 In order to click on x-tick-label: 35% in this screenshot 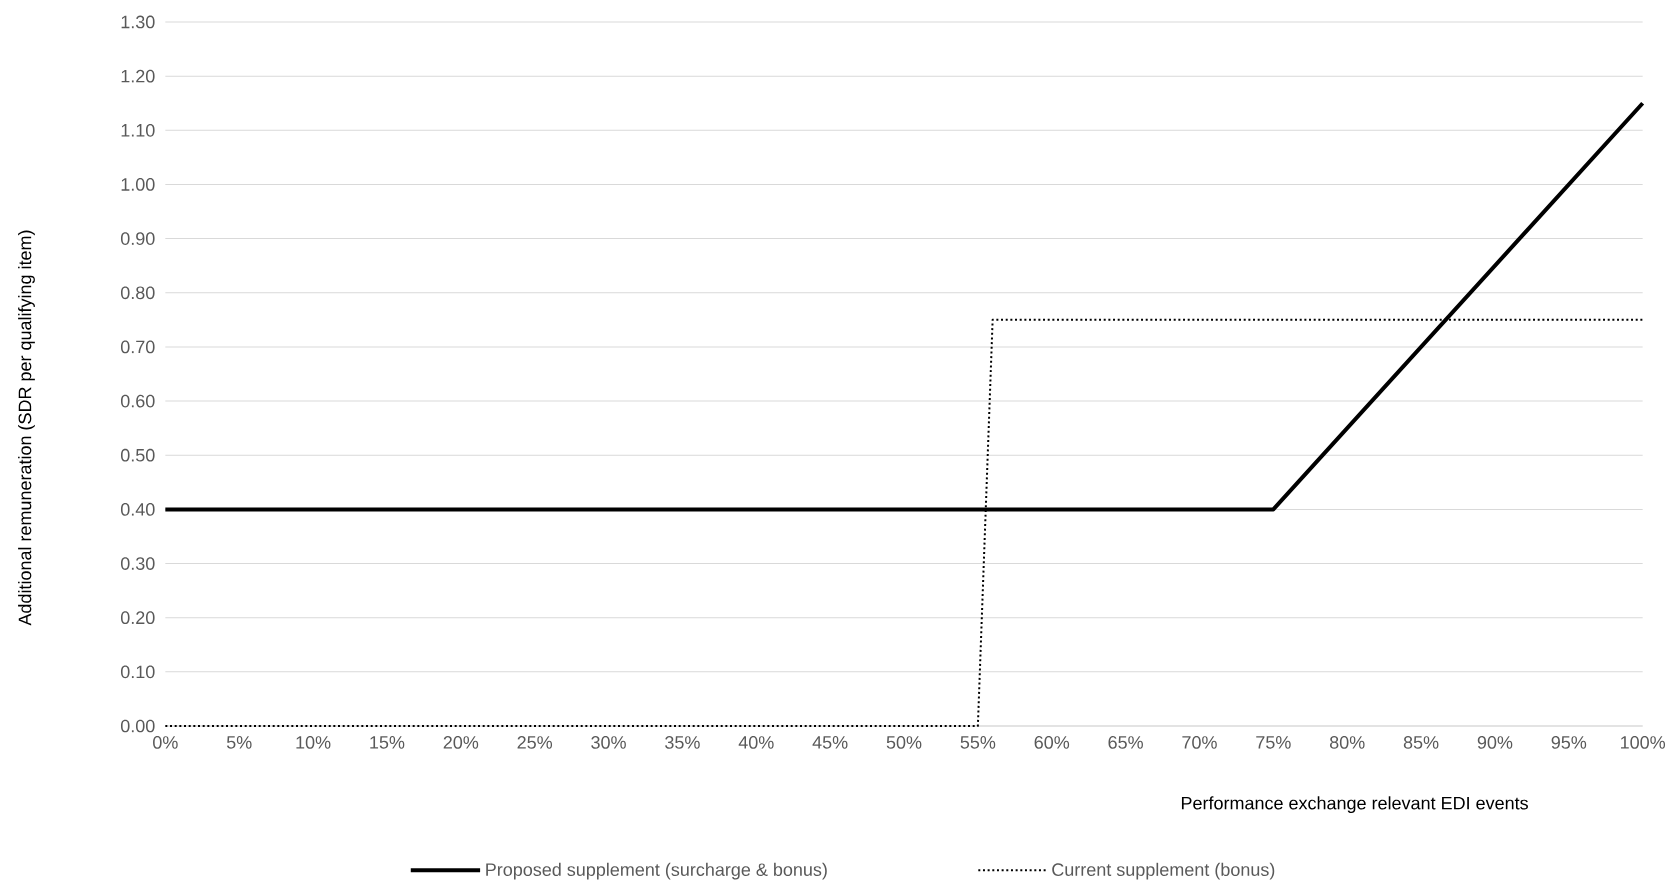, I will do `click(682, 742)`.